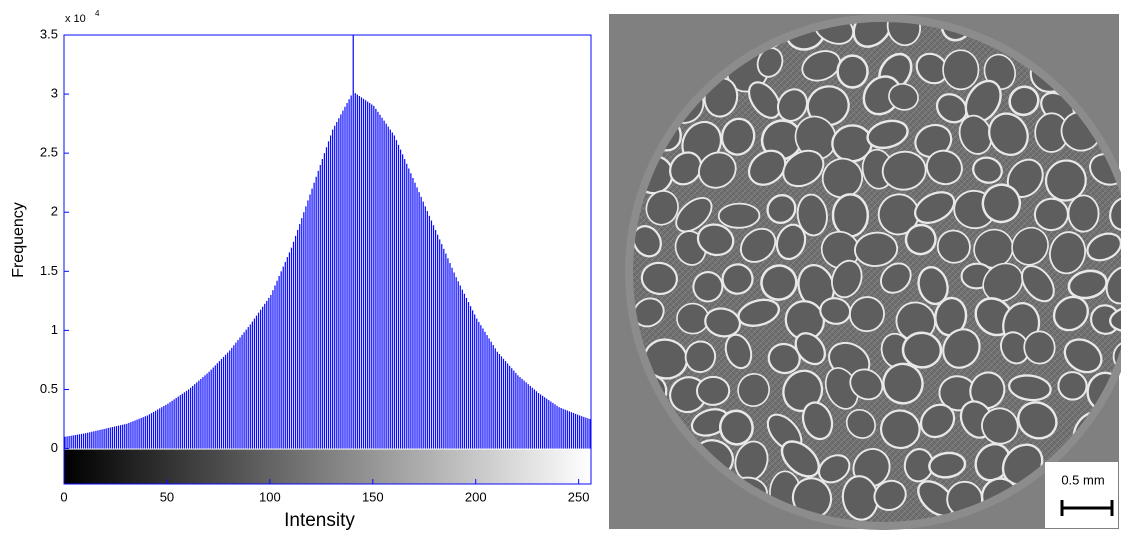 Image resolution: width=1121 pixels, height=538 pixels. I want to click on intensity-colorbar, so click(327, 466).